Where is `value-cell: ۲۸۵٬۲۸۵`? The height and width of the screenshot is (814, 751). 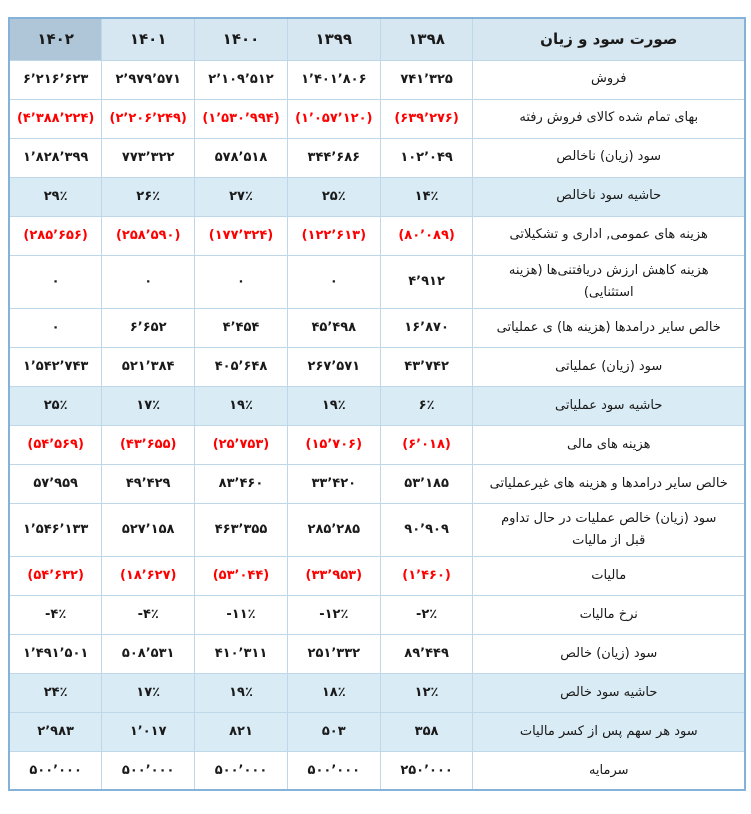
value-cell: ۲۸۵٬۲۸۵ is located at coordinates (333, 529).